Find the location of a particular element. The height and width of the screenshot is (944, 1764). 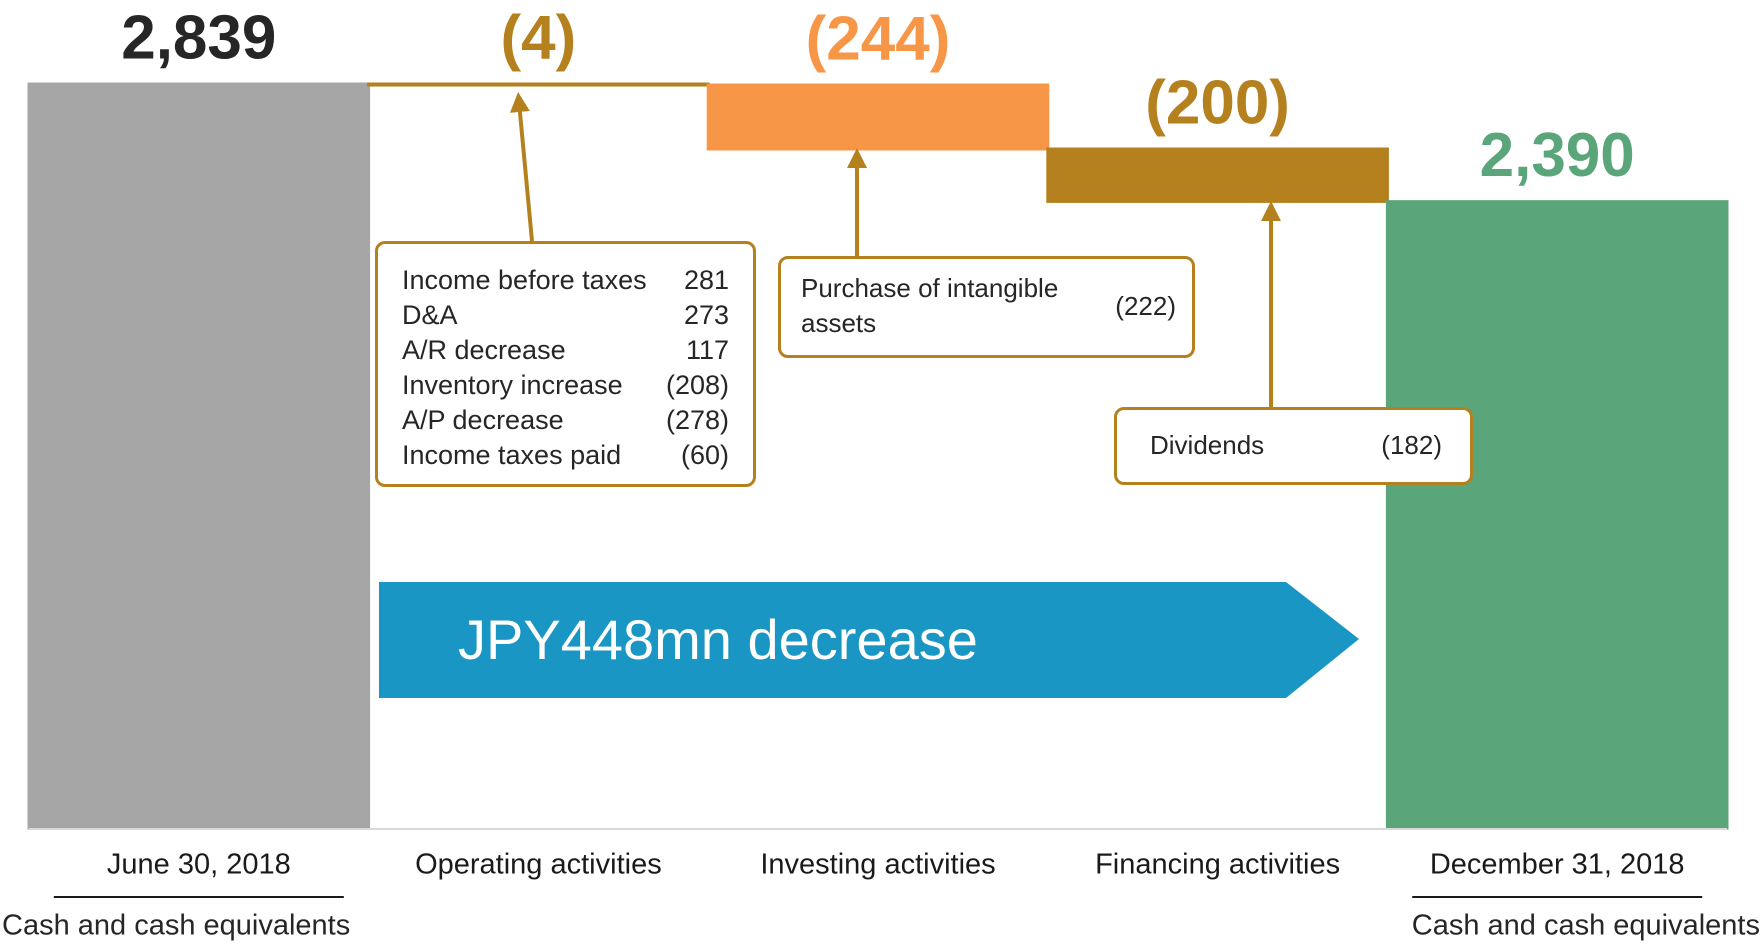

callout-row: A/R decrease 117 is located at coordinates (565, 350).